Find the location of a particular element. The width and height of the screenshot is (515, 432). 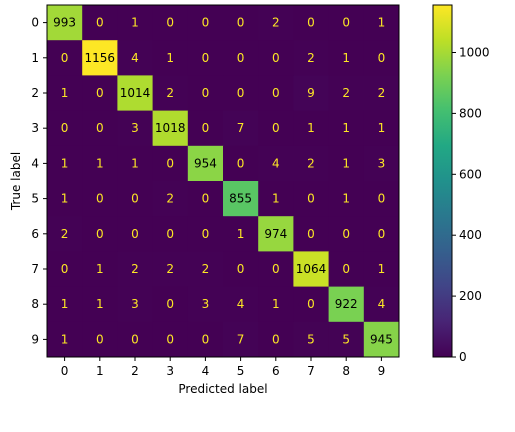

cell-value-label: 1014 is located at coordinates (135, 93).